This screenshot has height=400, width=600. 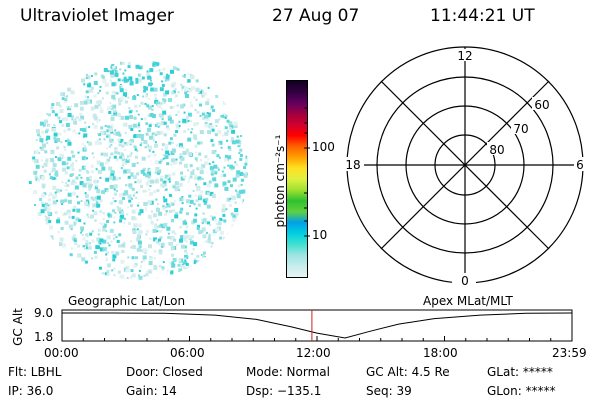 I want to click on alt-y-tick-min: 1.8, so click(x=44, y=337).